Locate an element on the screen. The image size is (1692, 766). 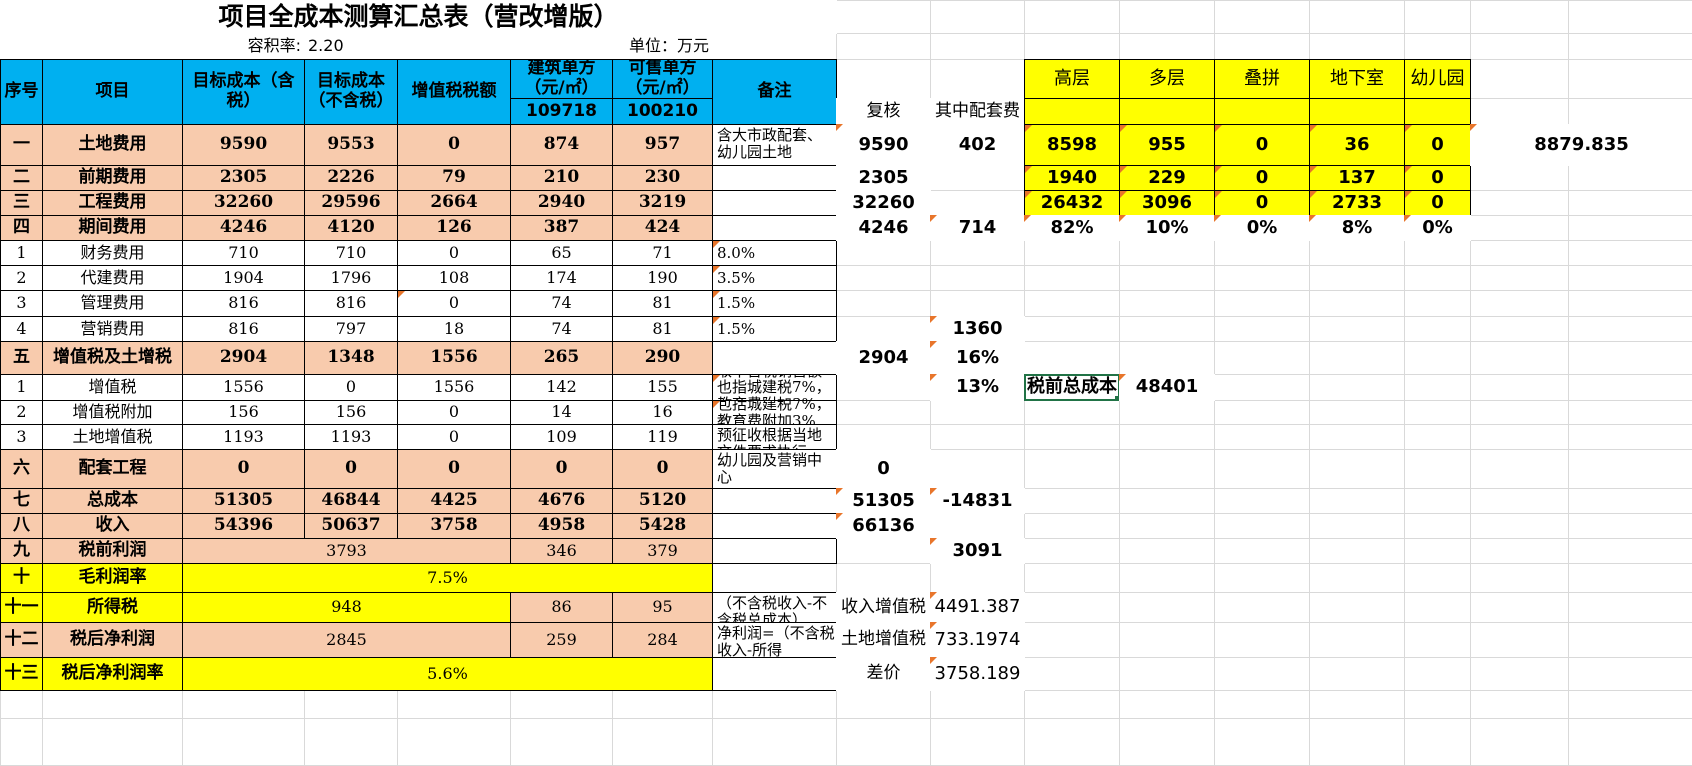
row-target-tax: 816 is located at coordinates (243, 303).